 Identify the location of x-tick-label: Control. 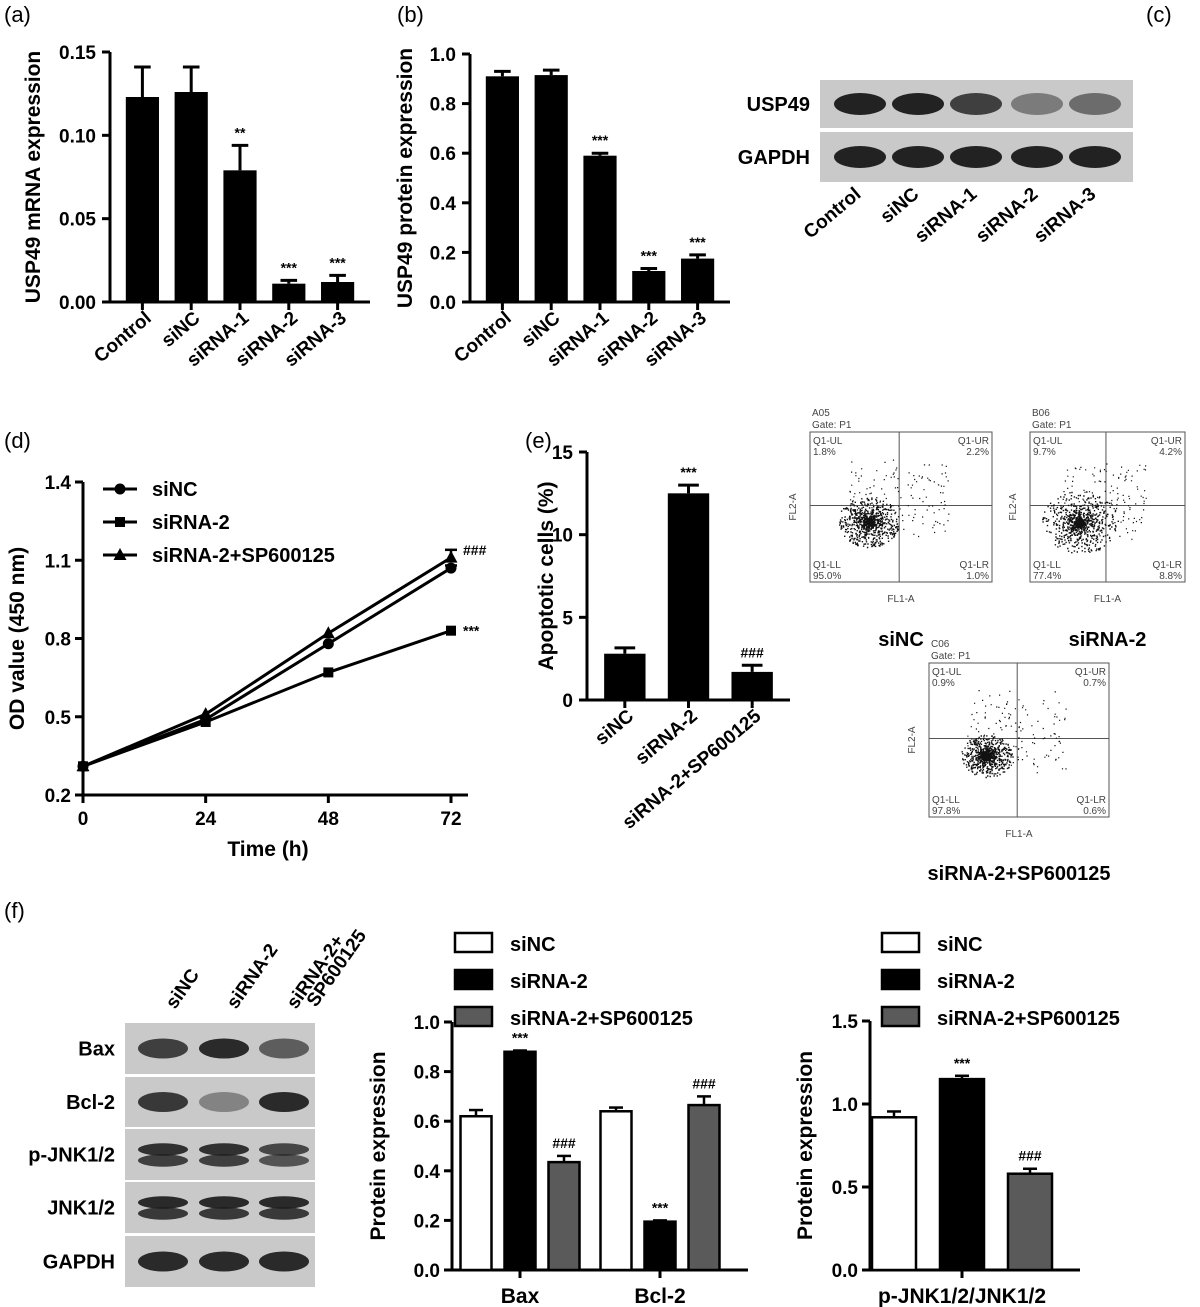
(482, 338).